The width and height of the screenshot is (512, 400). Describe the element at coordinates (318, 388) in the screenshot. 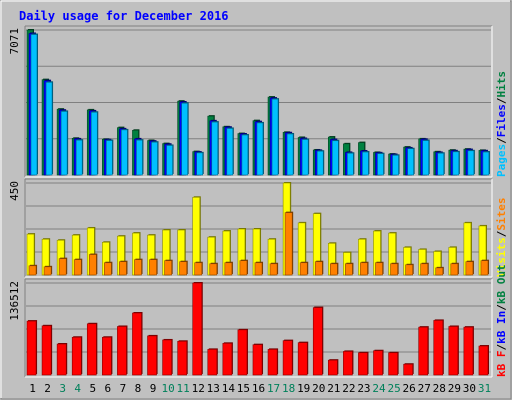

I see `x-tick-label: 20` at that location.